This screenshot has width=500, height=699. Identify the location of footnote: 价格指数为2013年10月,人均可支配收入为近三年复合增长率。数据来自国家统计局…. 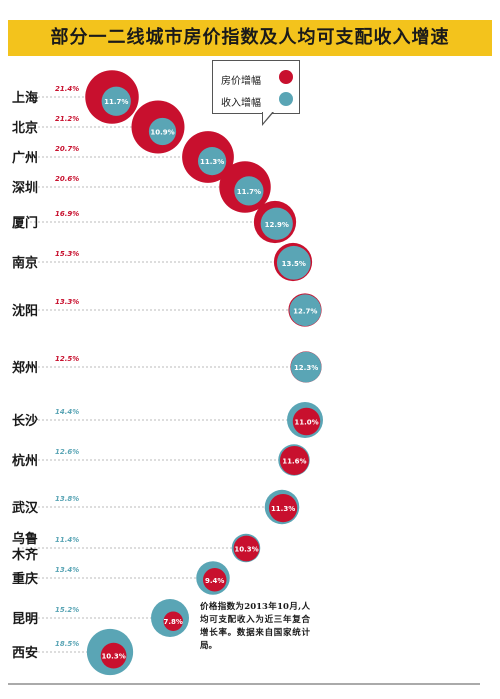
(255, 626).